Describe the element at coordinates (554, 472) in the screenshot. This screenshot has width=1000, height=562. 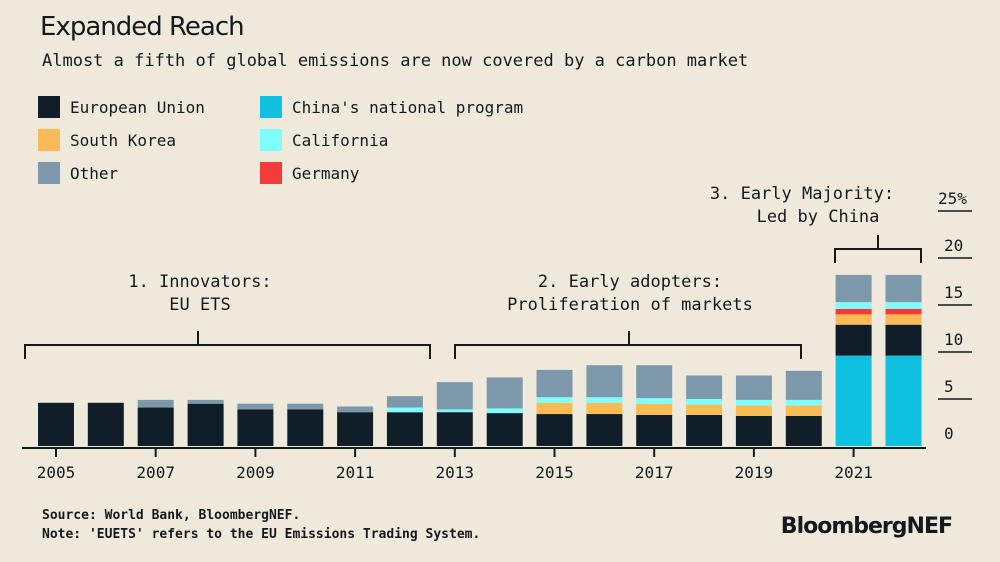
I see `x-tick-label-2015: 2015` at that location.